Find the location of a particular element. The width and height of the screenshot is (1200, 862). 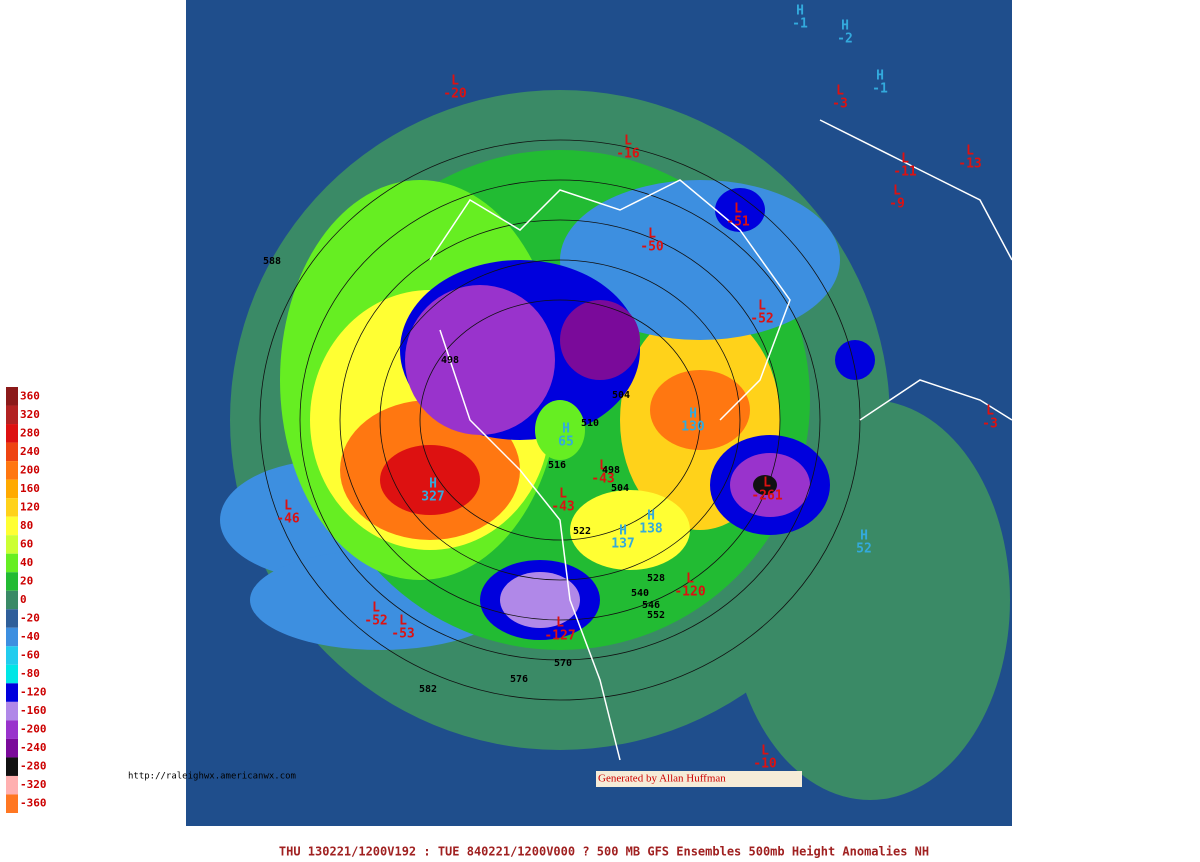

credit-box is located at coordinates (699, 779).